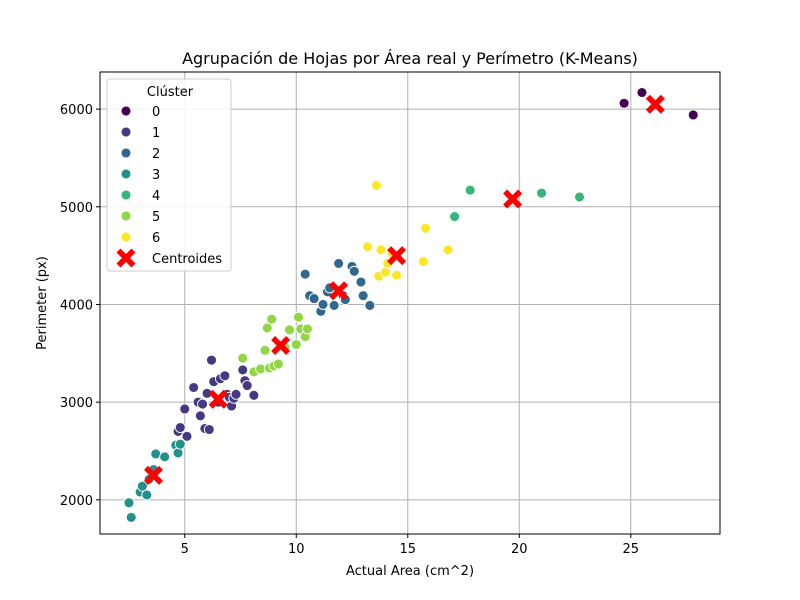 The width and height of the screenshot is (800, 600). What do you see at coordinates (156, 175) in the screenshot?
I see `legend-label-cluster-3: 3` at bounding box center [156, 175].